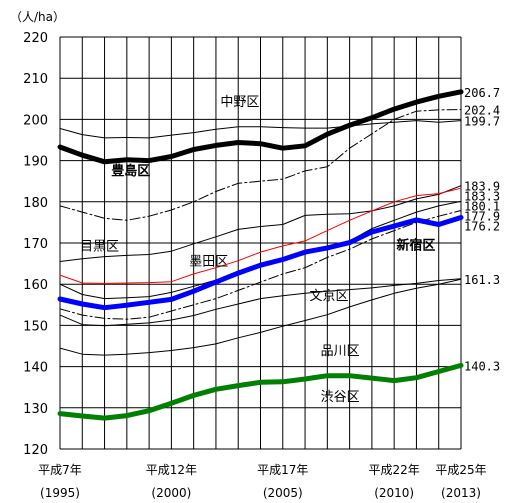 The width and height of the screenshot is (511, 503). I want to click on end-value-label: 183.9, so click(482, 187).